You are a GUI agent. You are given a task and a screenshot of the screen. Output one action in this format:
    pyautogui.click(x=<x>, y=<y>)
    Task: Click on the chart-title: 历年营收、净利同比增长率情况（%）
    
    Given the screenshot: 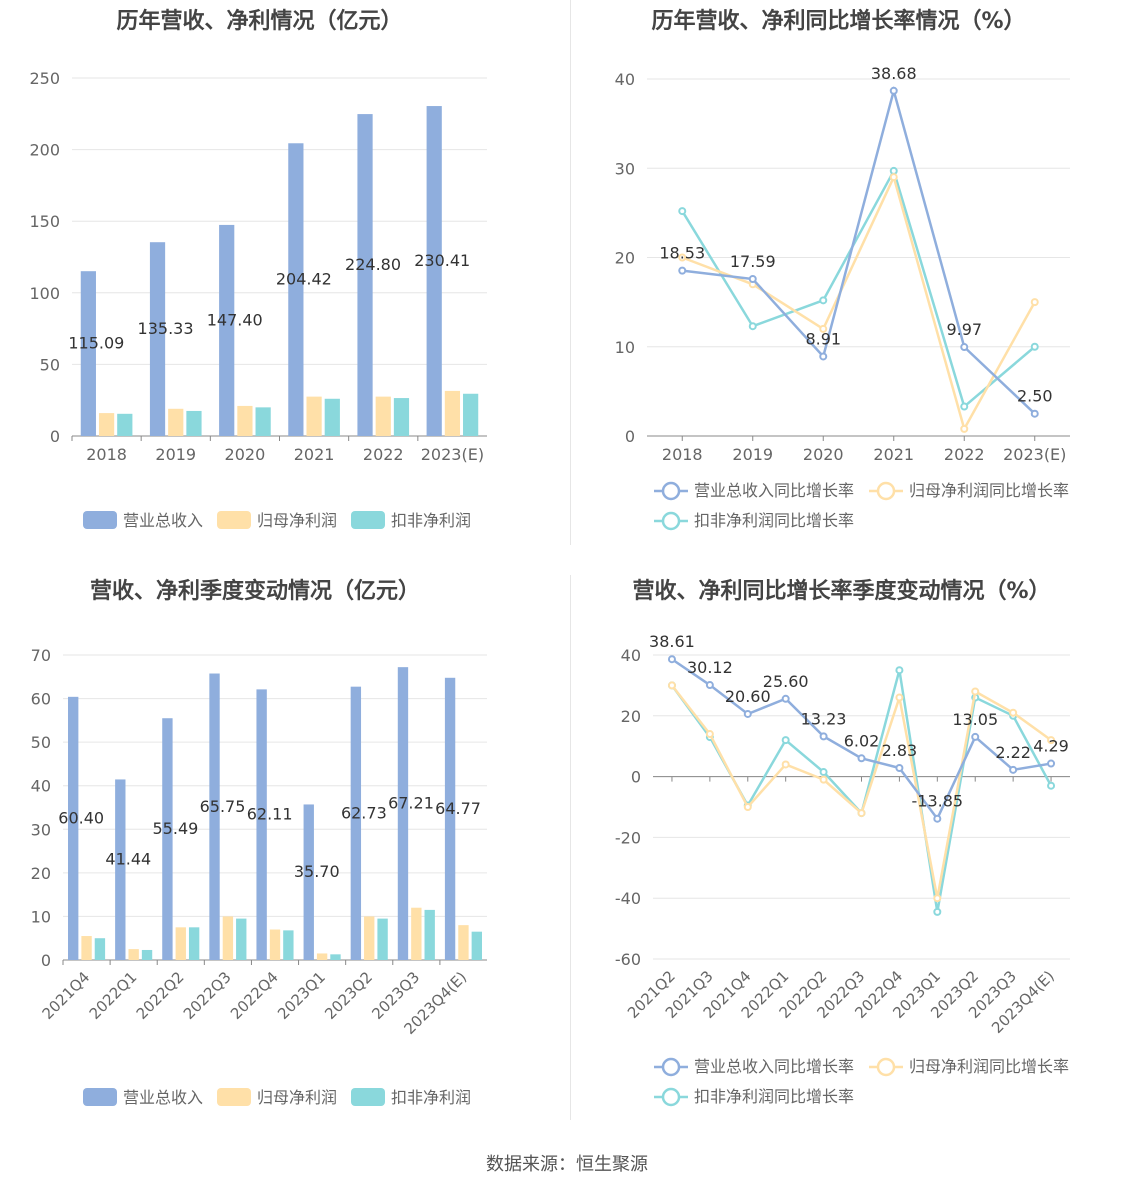 What is the action you would take?
    pyautogui.click(x=838, y=21)
    